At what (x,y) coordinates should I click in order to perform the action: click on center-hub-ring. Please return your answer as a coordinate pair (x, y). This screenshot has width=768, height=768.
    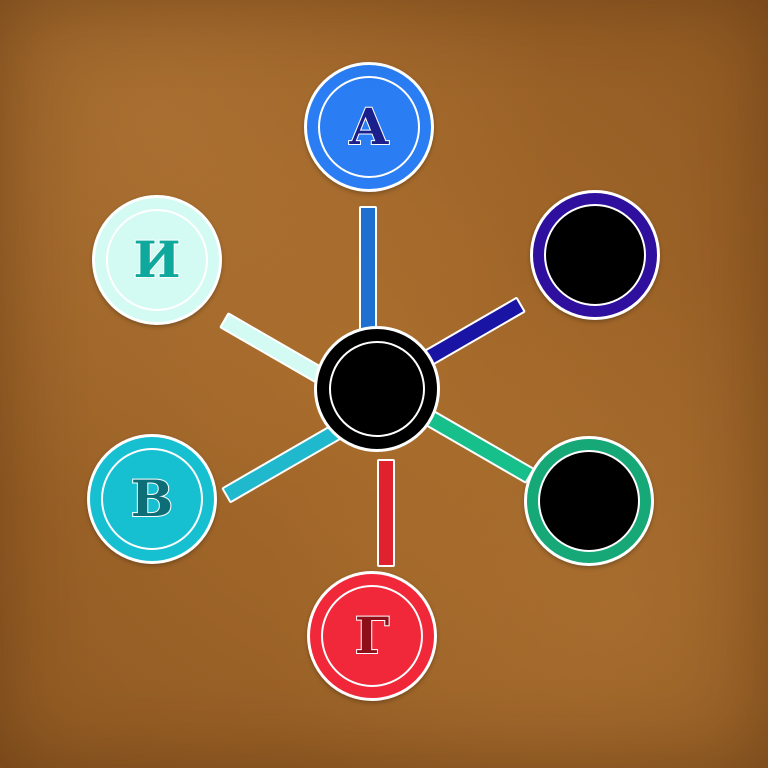
    Looking at the image, I should click on (377, 389).